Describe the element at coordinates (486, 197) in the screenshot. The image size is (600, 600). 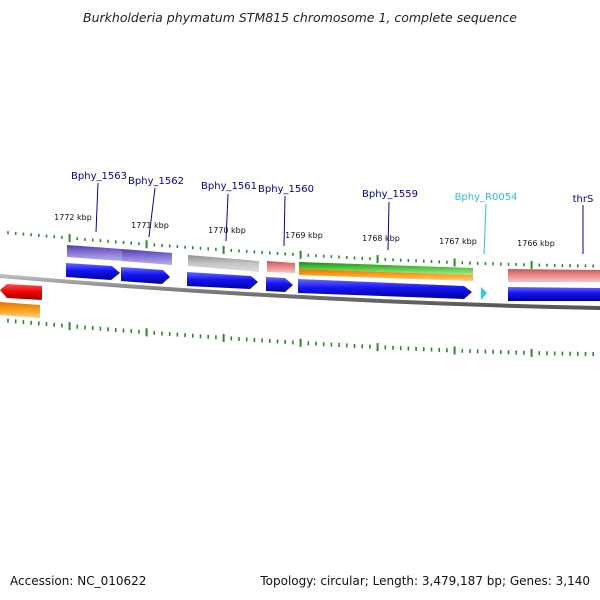
I see `gene-label: Bphy_R0054` at that location.